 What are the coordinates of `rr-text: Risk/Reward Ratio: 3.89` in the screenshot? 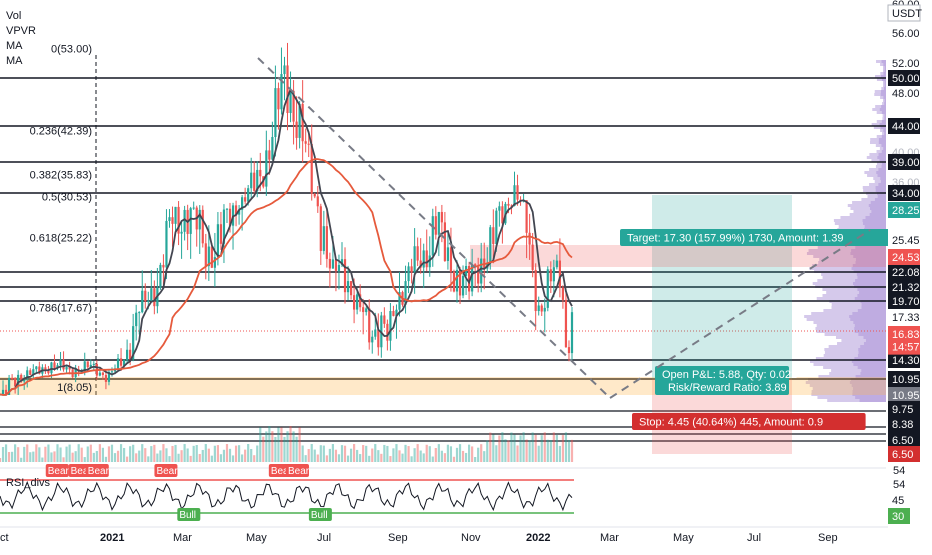 It's located at (727, 388).